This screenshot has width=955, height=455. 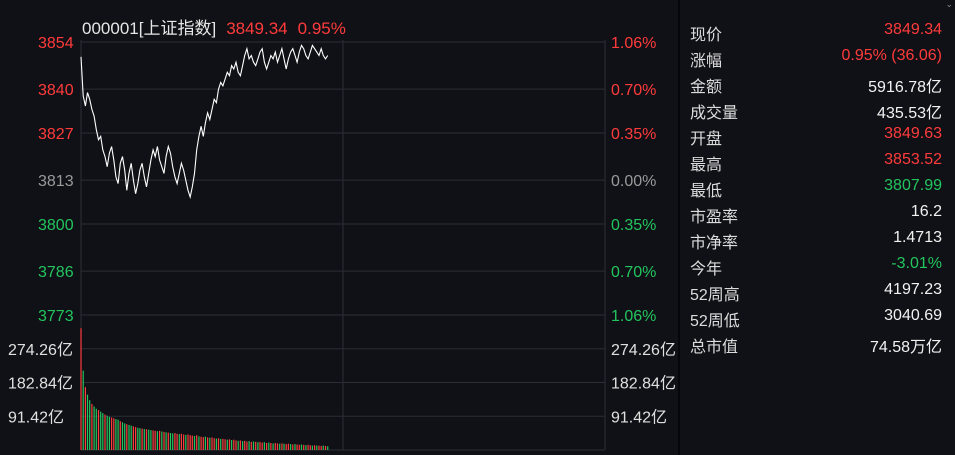 What do you see at coordinates (891, 55) in the screenshot?
I see `quote-value: 0.95% (36.06)` at bounding box center [891, 55].